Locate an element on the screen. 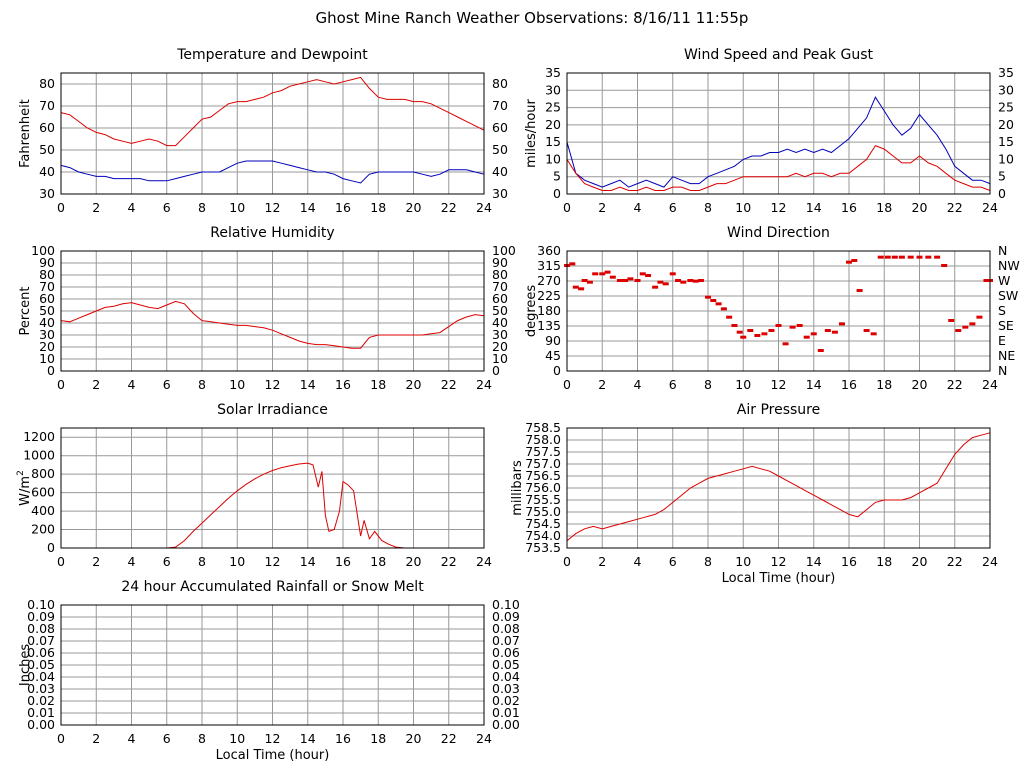 The image size is (1024, 768). y-tick-label: 200 is located at coordinates (43, 529).